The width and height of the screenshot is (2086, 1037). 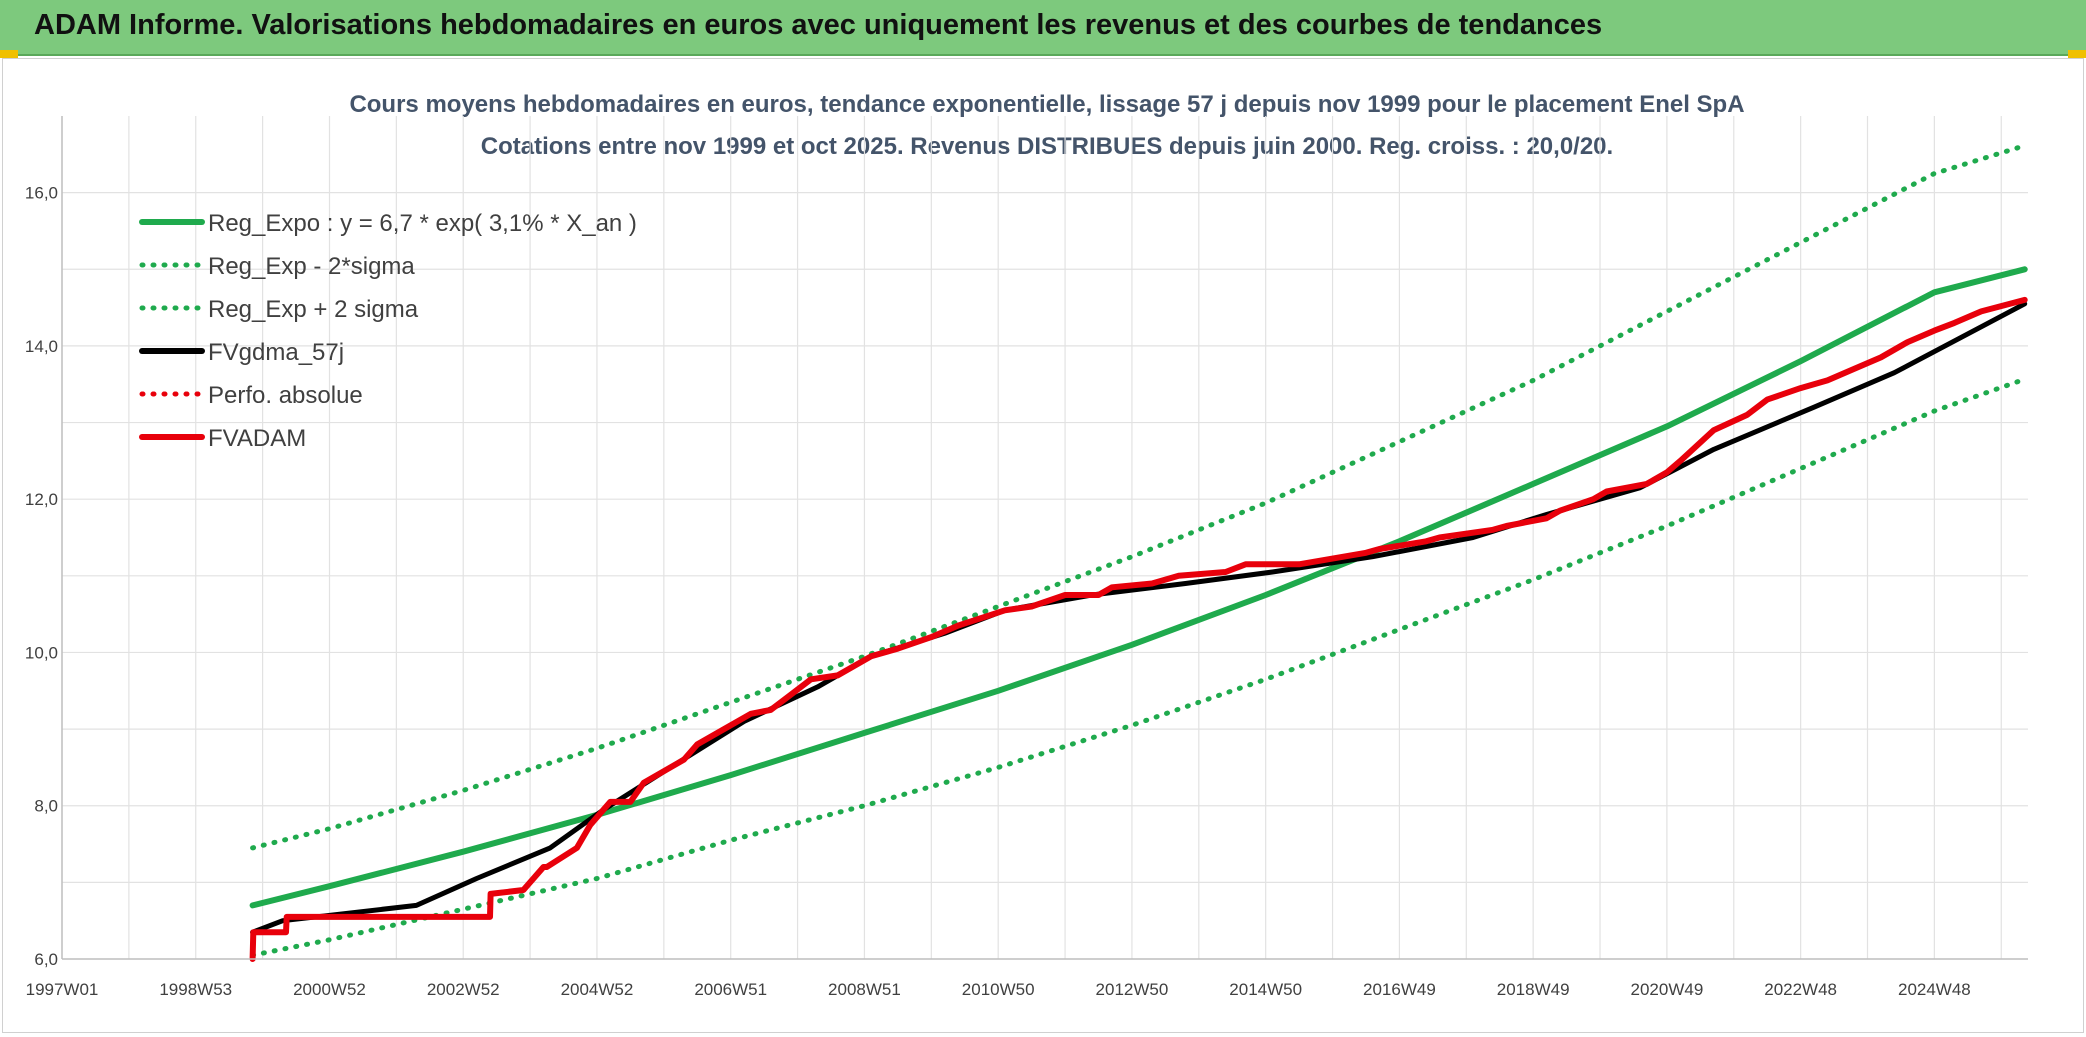 I want to click on x-tick-label: 2020W49, so click(x=1667, y=989).